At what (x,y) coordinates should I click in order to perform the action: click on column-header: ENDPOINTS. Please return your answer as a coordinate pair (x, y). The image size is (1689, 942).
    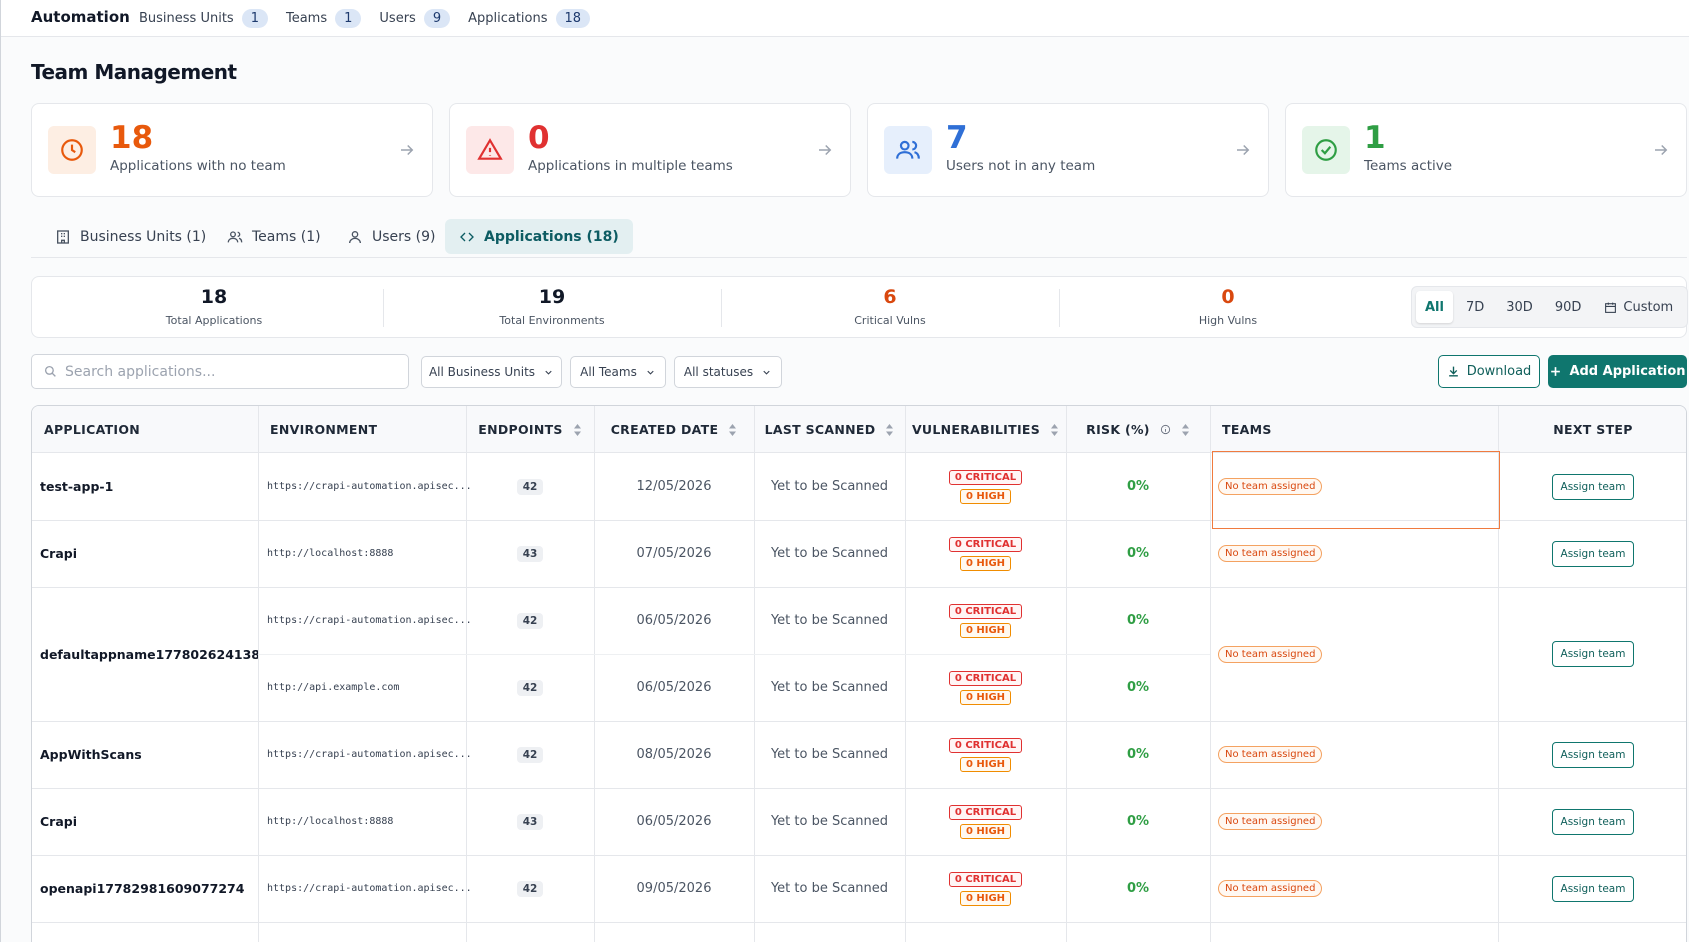
    Looking at the image, I should click on (530, 429).